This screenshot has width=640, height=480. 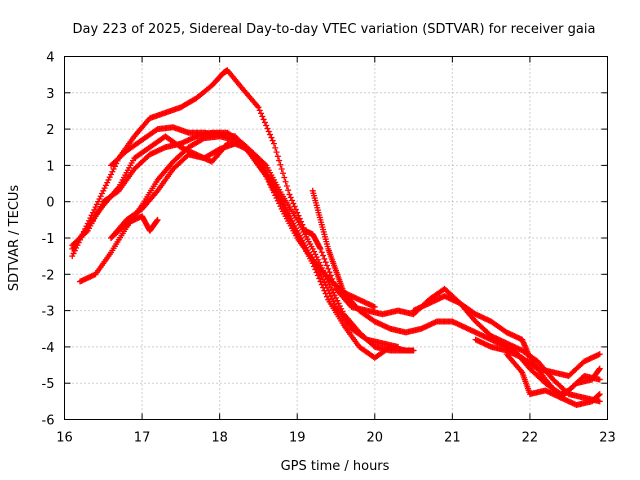 What do you see at coordinates (48, 348) in the screenshot?
I see `y-tick-label: -4` at bounding box center [48, 348].